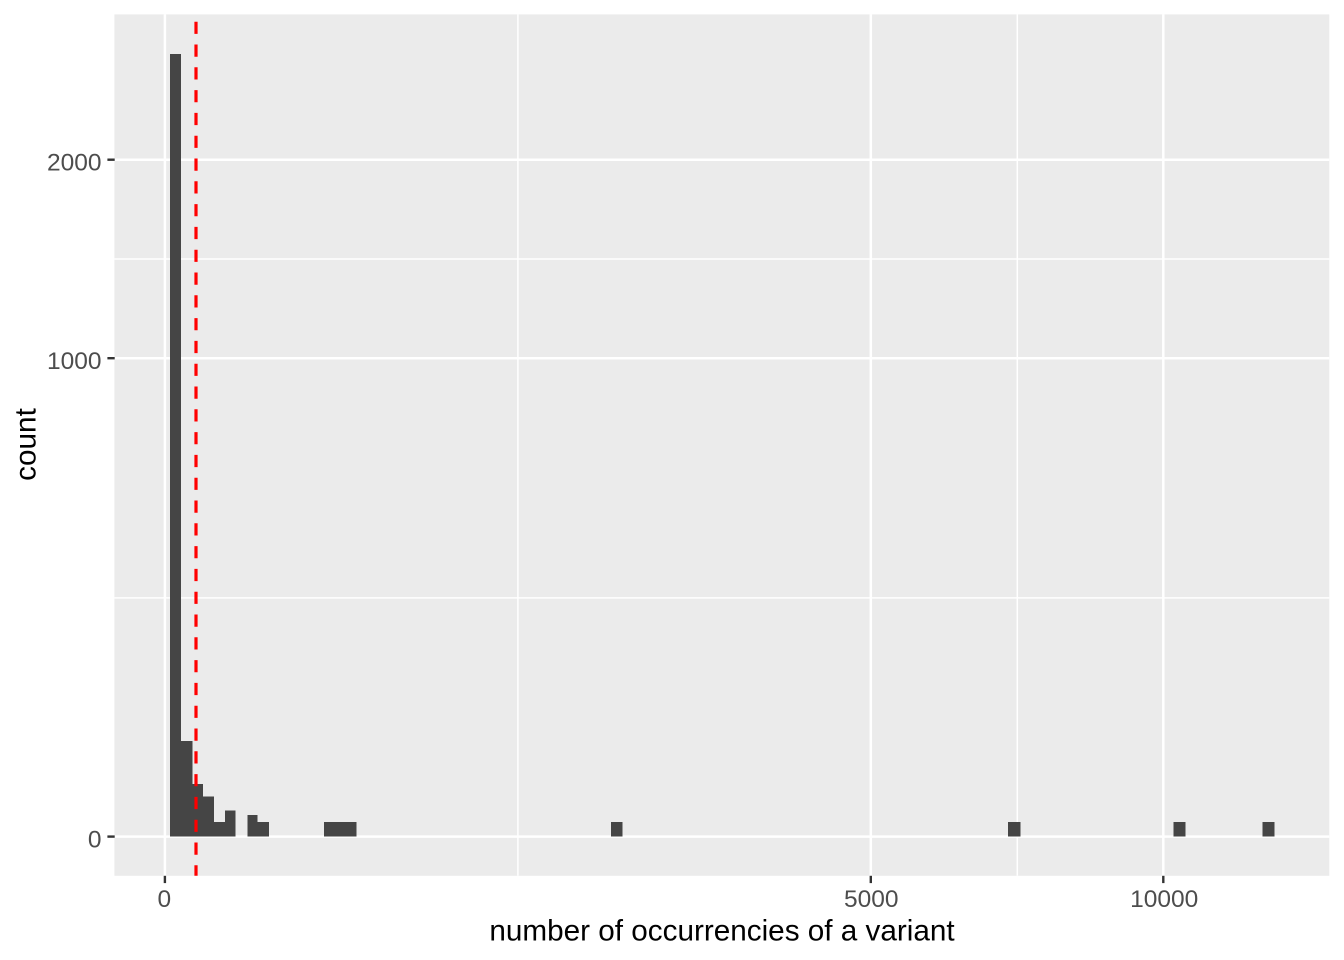 This screenshot has height=960, width=1344. I want to click on svg-text: 2000, so click(74, 162).